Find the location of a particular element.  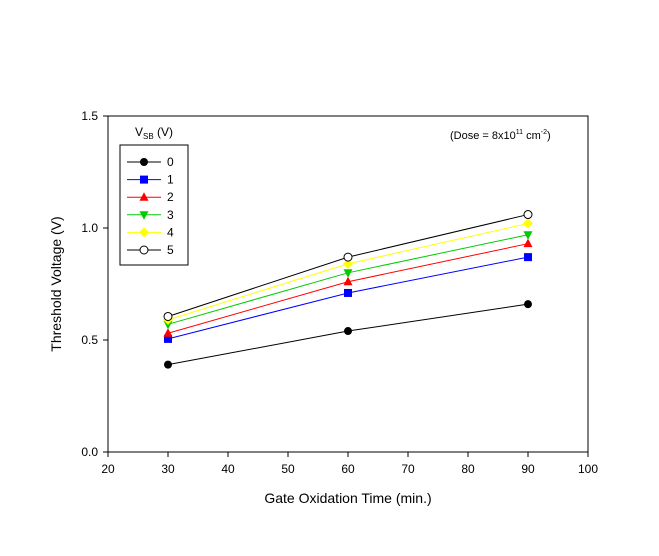

legend-items: 0 1 2 3 4 5 is located at coordinates (150, 206).